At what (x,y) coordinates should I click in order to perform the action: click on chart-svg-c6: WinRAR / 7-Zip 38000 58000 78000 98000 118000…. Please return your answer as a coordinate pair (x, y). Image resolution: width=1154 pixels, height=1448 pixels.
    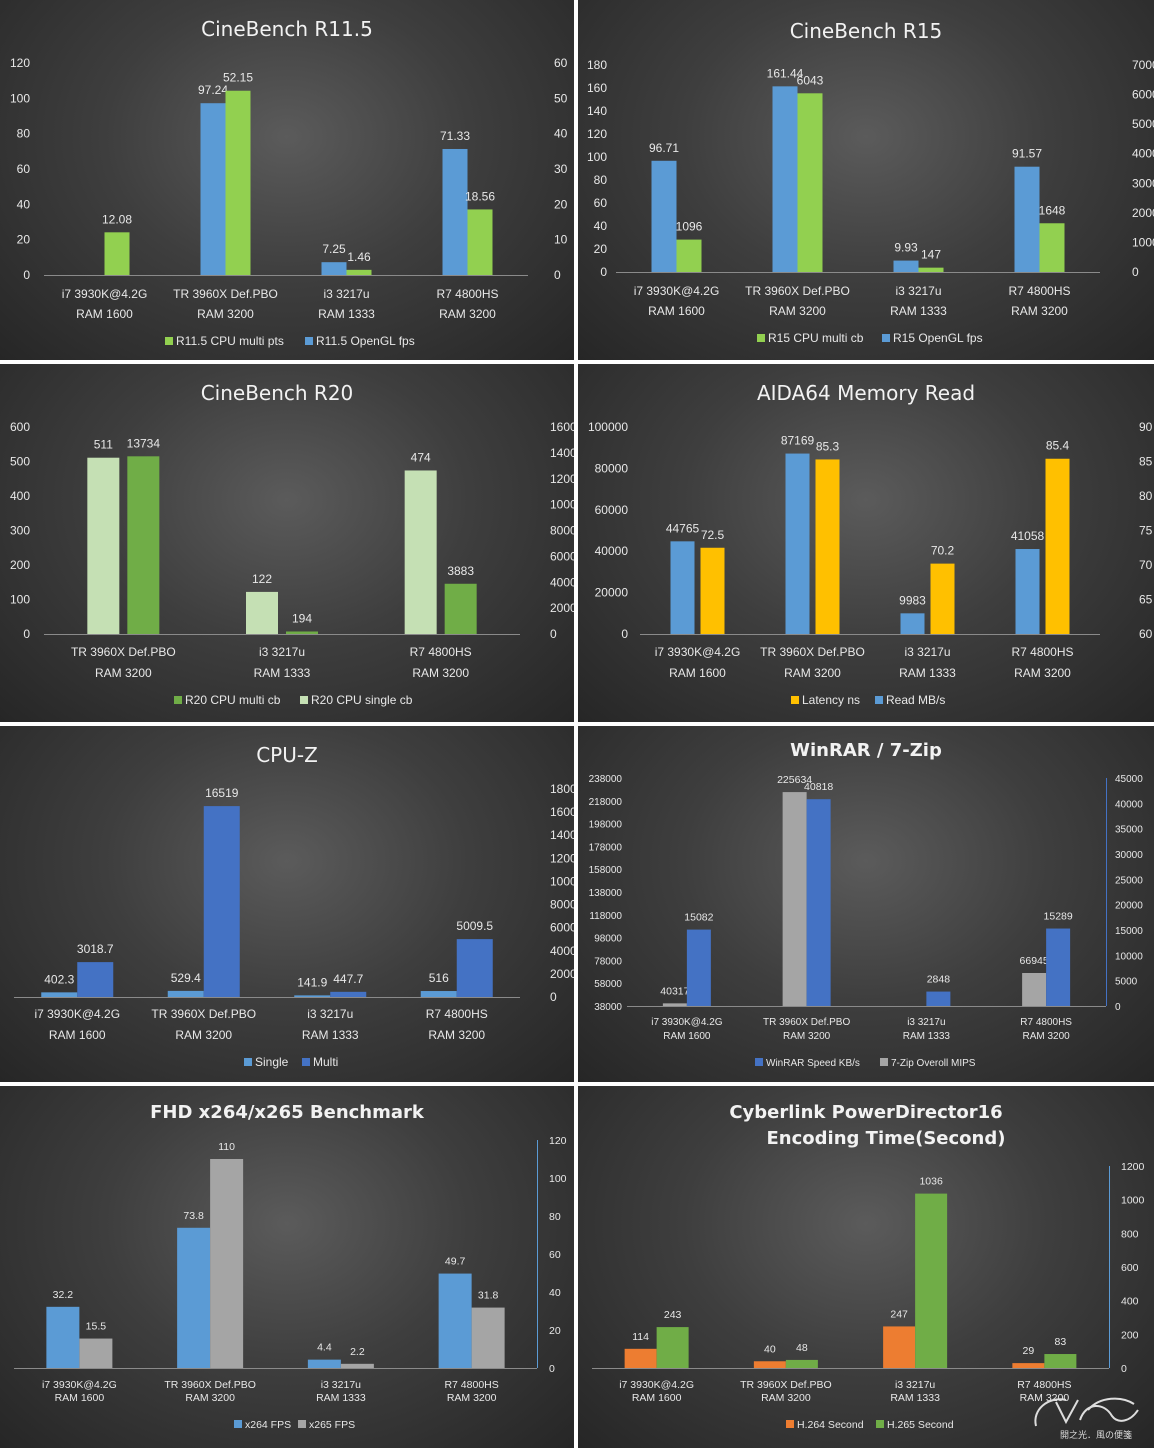
    Looking at the image, I should click on (866, 904).